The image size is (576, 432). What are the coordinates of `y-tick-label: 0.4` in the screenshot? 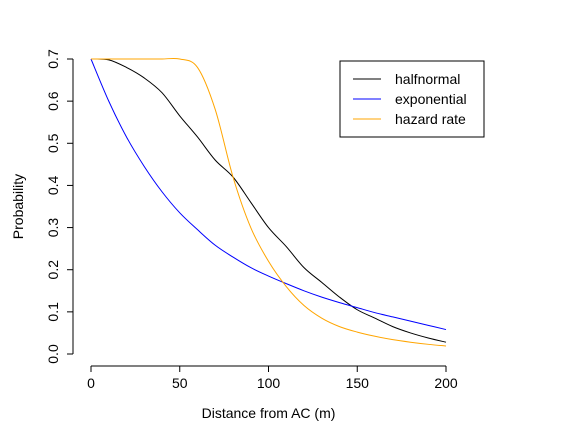 It's located at (53, 185).